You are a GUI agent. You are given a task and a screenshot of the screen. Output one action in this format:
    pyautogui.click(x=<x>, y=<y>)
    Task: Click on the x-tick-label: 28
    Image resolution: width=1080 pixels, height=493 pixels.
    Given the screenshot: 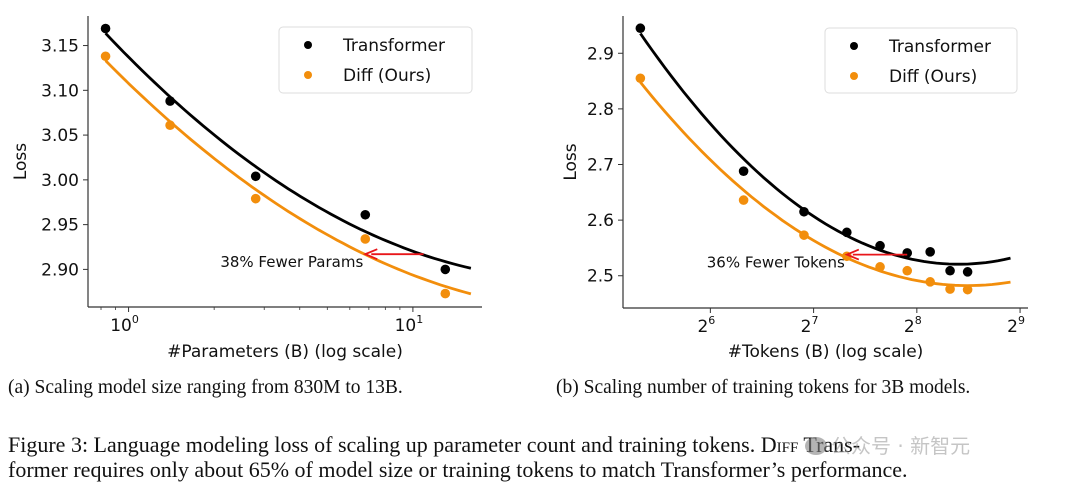 What is the action you would take?
    pyautogui.click(x=913, y=325)
    